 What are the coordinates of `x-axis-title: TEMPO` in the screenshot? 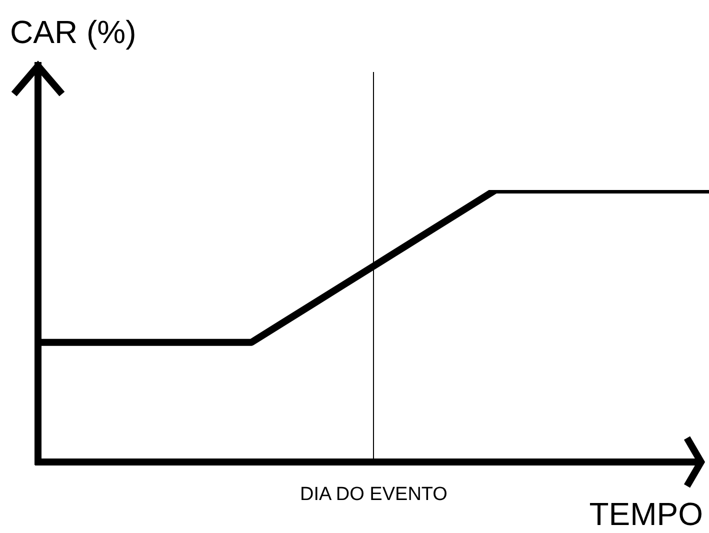 It's located at (646, 514).